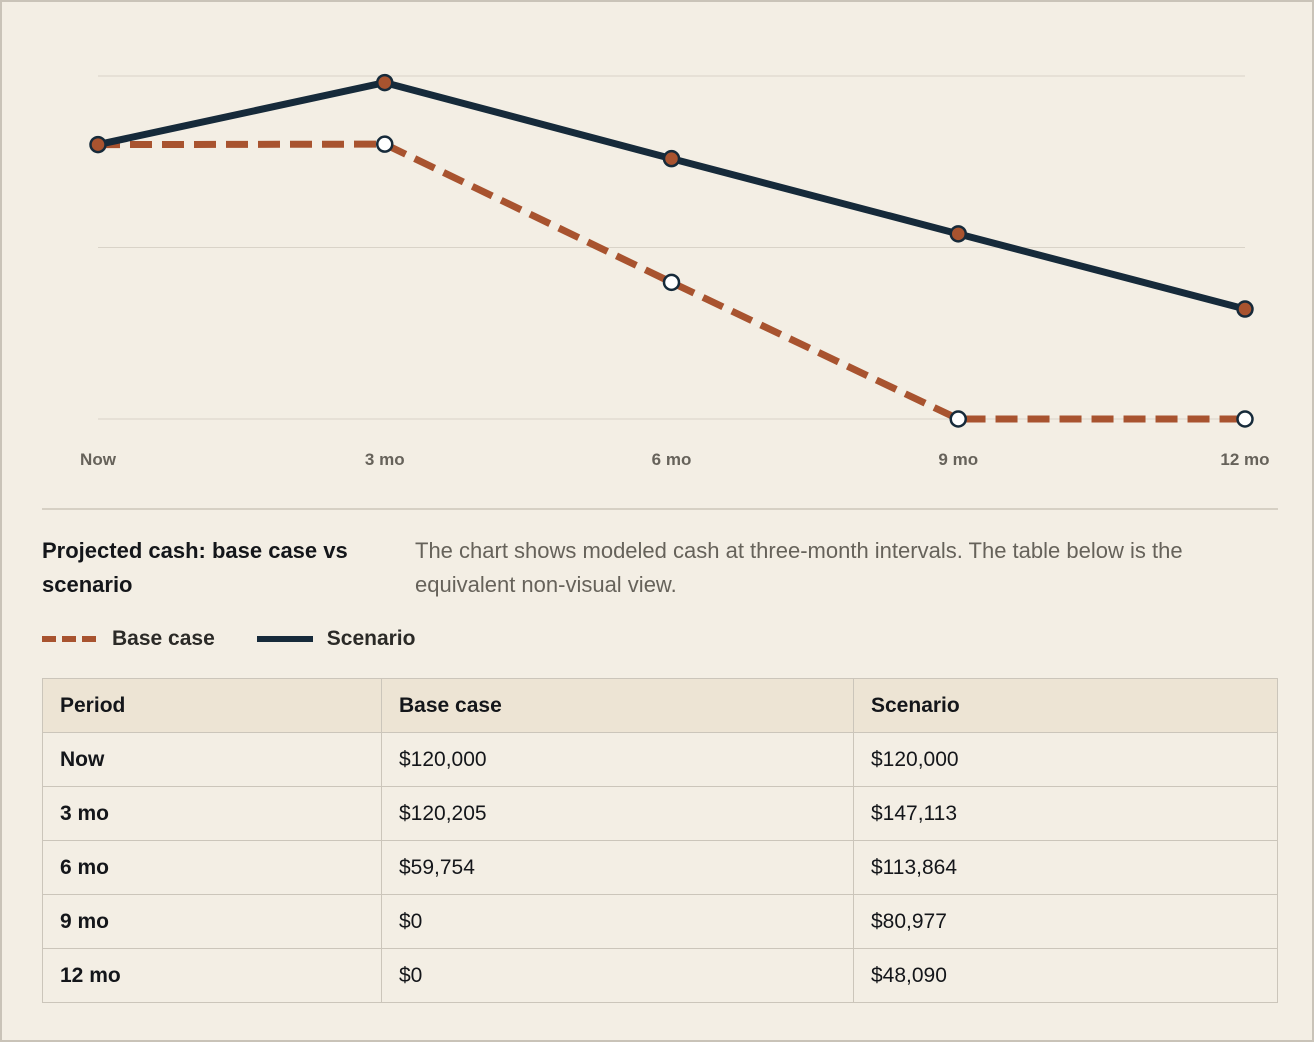  What do you see at coordinates (617, 813) in the screenshot?
I see `cell-base-case: $120,205` at bounding box center [617, 813].